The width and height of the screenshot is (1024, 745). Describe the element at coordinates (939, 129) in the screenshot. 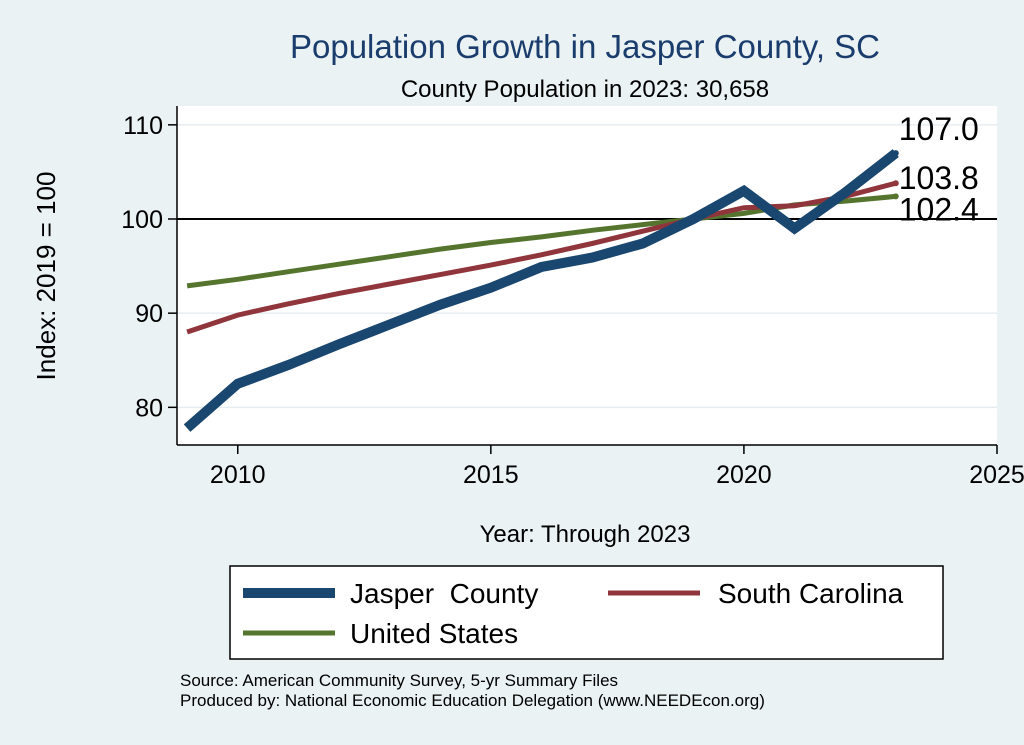

I see `end-label: 107.0` at that location.